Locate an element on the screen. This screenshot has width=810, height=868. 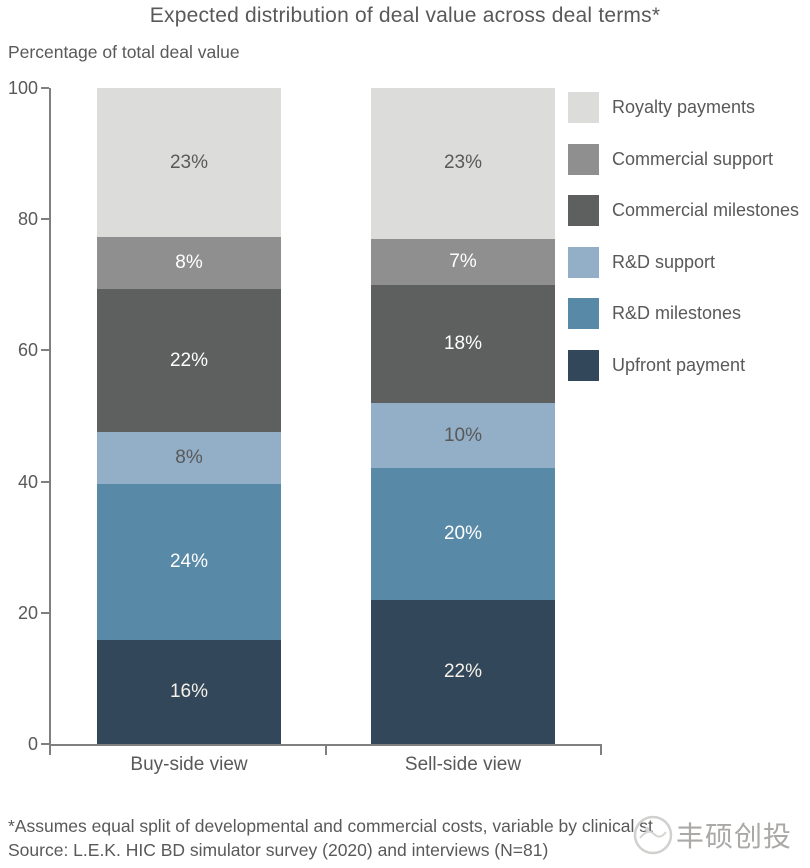
segment-value-label: 7% is located at coordinates (463, 261).